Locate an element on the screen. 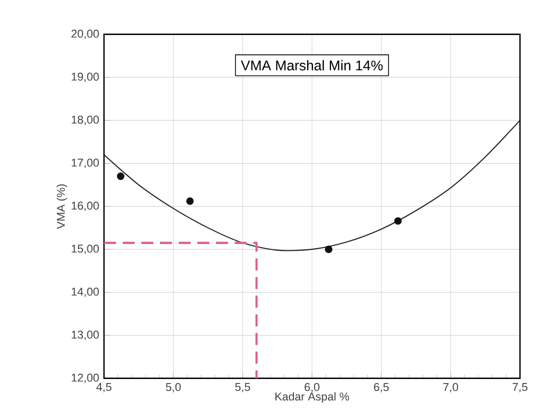 The height and width of the screenshot is (413, 544). x-tick-label: 7,5 is located at coordinates (520, 387).